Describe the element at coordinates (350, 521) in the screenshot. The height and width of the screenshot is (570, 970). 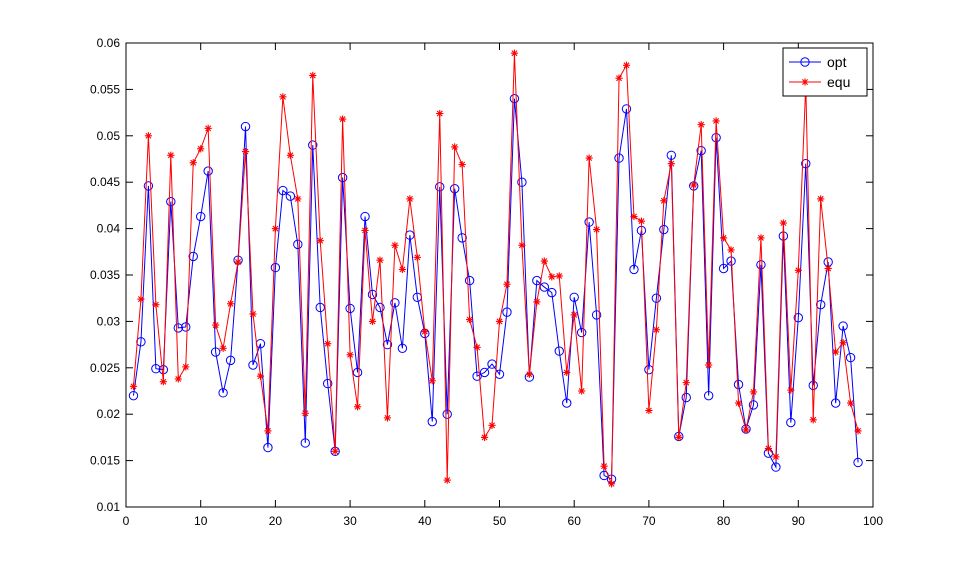
I see `x-tick-label: 30` at that location.